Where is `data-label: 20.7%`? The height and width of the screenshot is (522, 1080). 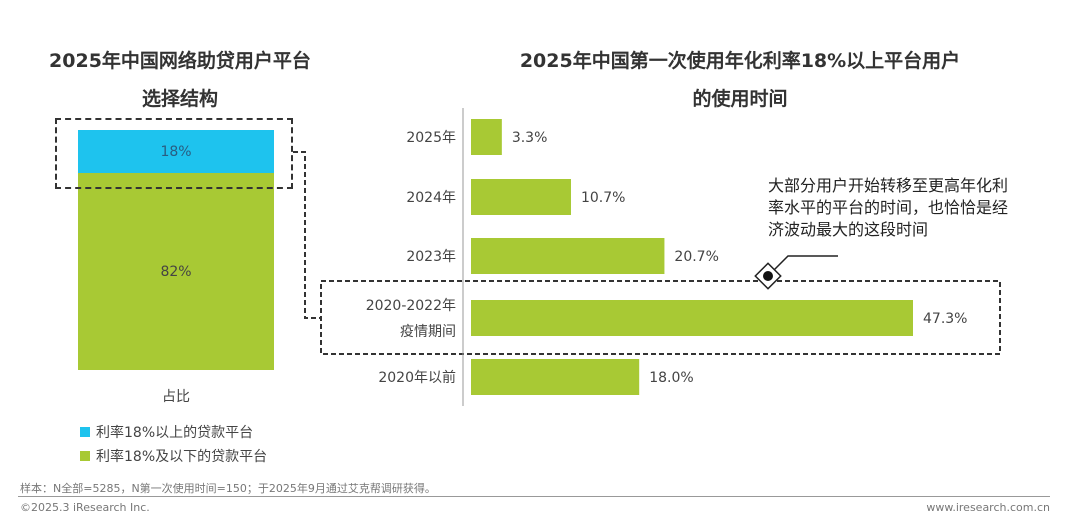 data-label: 20.7% is located at coordinates (696, 257).